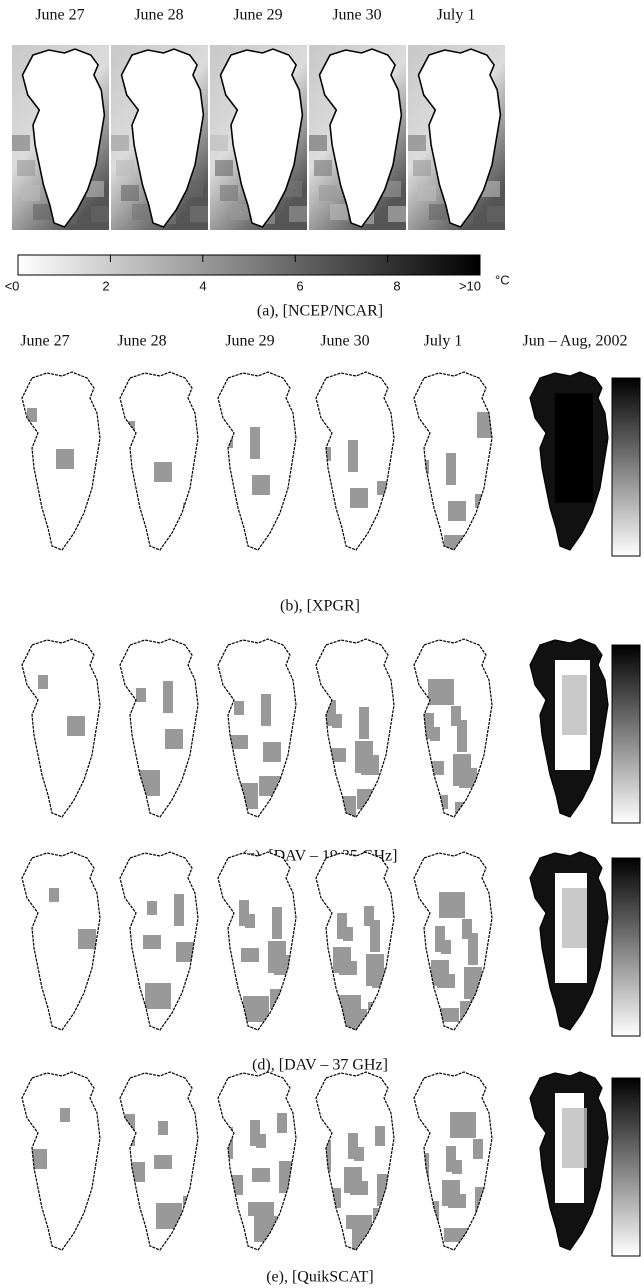  I want to click on caption: (e), [QuikSCAT], so click(320, 1277).